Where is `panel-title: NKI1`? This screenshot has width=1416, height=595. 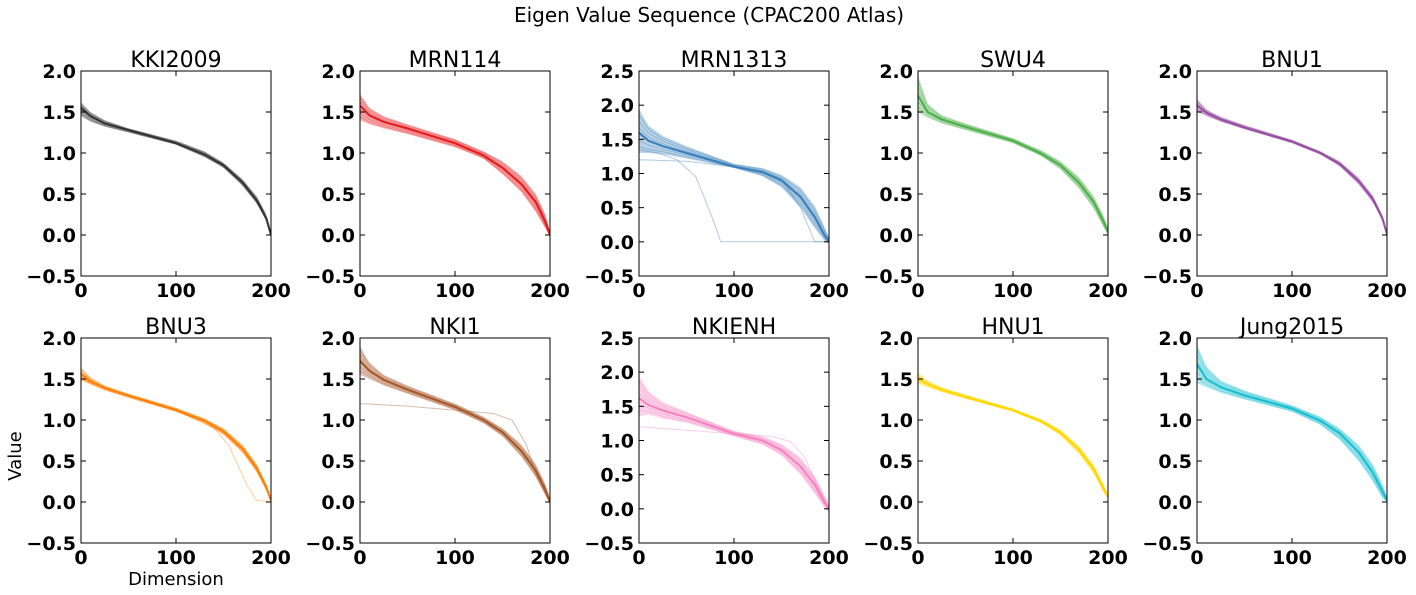 panel-title: NKI1 is located at coordinates (454, 327).